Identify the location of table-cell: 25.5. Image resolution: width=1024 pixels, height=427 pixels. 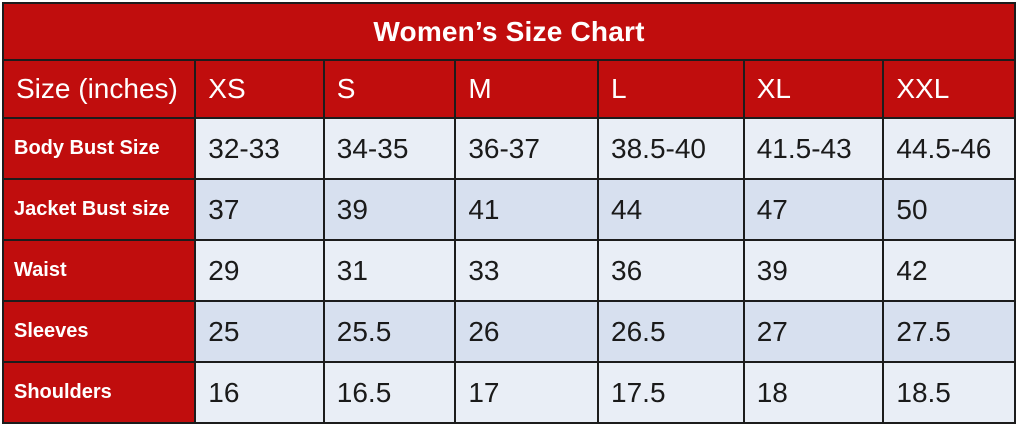
(389, 331).